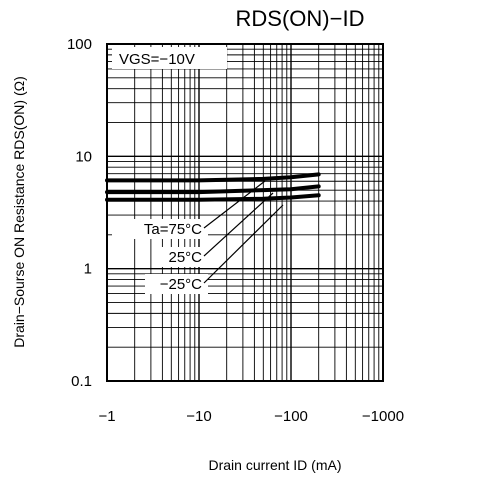 Image resolution: width=497 pixels, height=479 pixels. Describe the element at coordinates (79, 213) in the screenshot. I see `y-tick-labels: 0.1 1 10 100` at that location.